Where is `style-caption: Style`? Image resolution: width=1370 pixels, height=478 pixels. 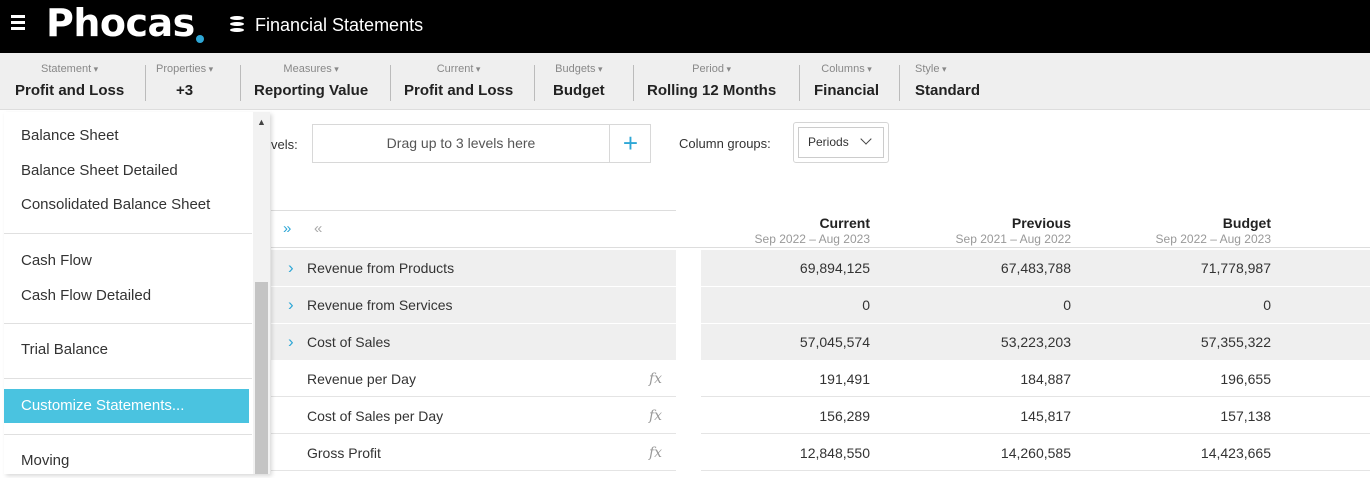 style-caption: Style is located at coordinates (947, 69).